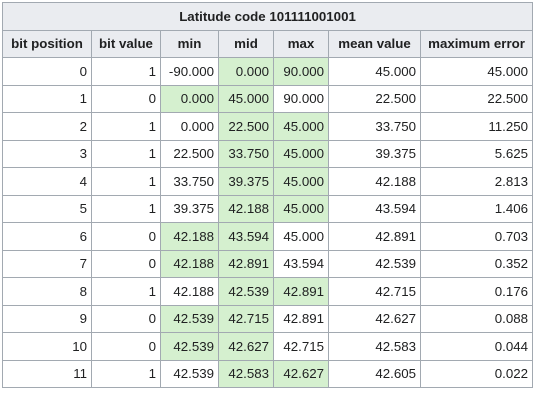  What do you see at coordinates (374, 263) in the screenshot?
I see `mean-value-cell: 42.539` at bounding box center [374, 263].